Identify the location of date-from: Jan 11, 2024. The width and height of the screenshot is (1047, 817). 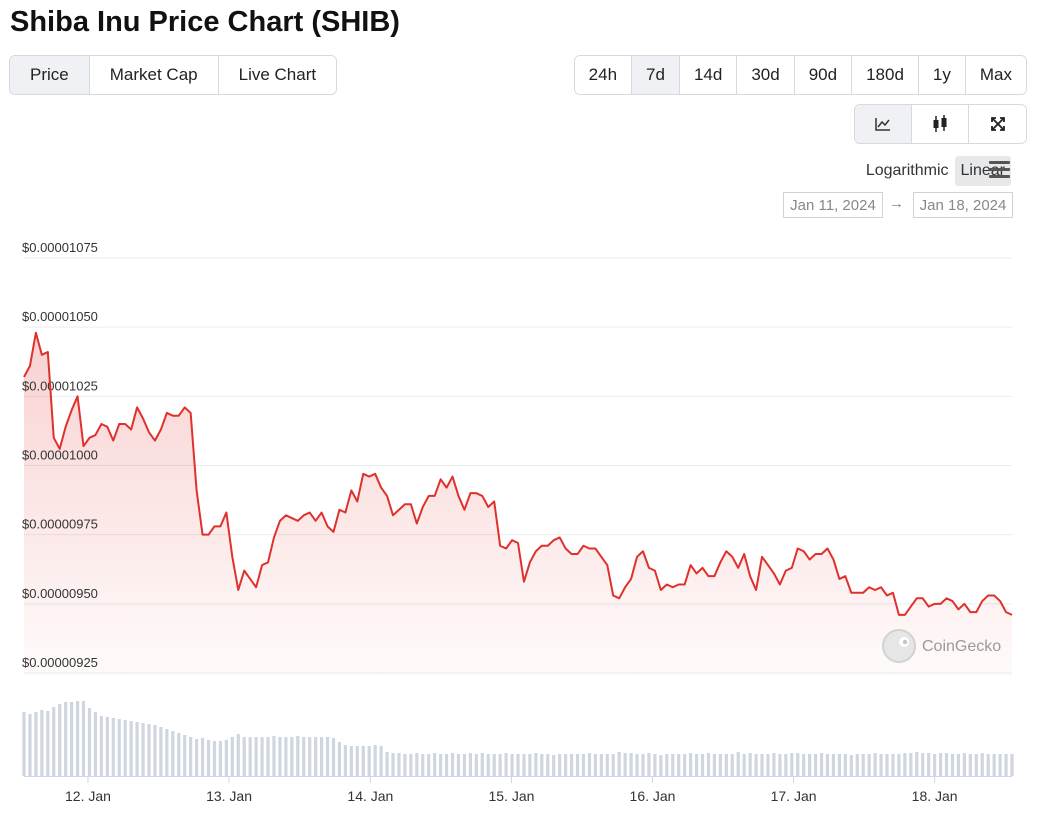
(833, 205).